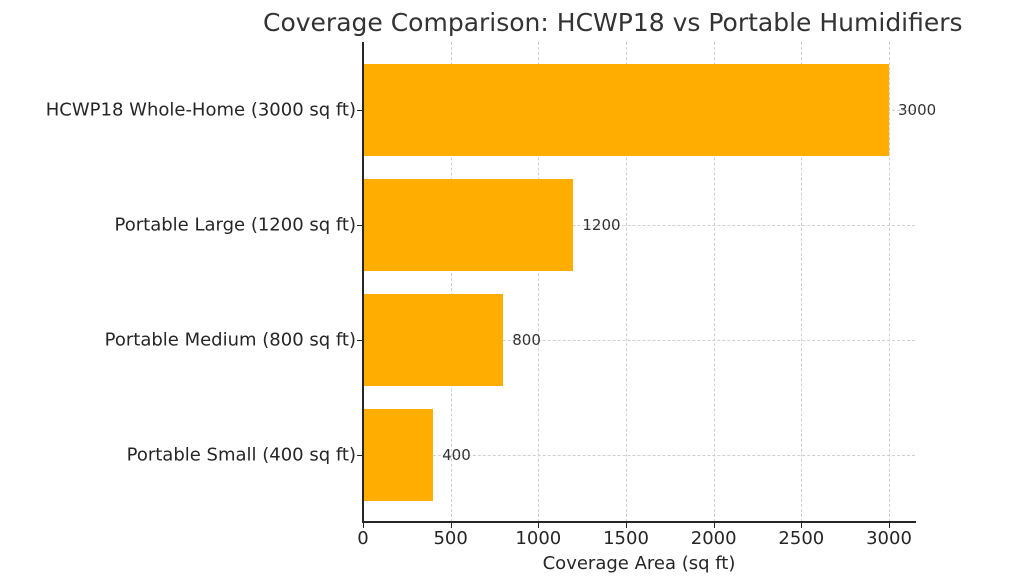 This screenshot has width=1024, height=587. What do you see at coordinates (639, 563) in the screenshot?
I see `x-axis-title: Coverage Area (sq ft)` at bounding box center [639, 563].